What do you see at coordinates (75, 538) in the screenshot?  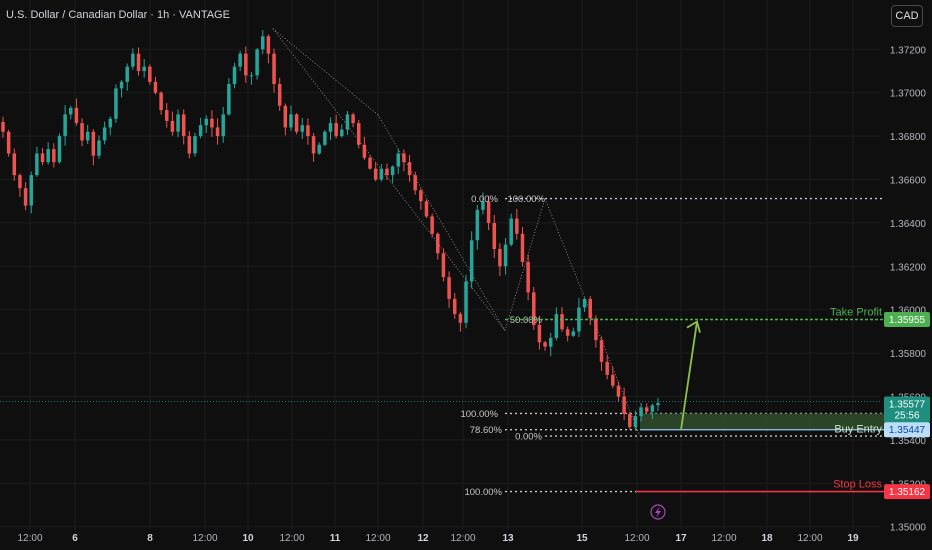 I see `x-tick-label: 6` at bounding box center [75, 538].